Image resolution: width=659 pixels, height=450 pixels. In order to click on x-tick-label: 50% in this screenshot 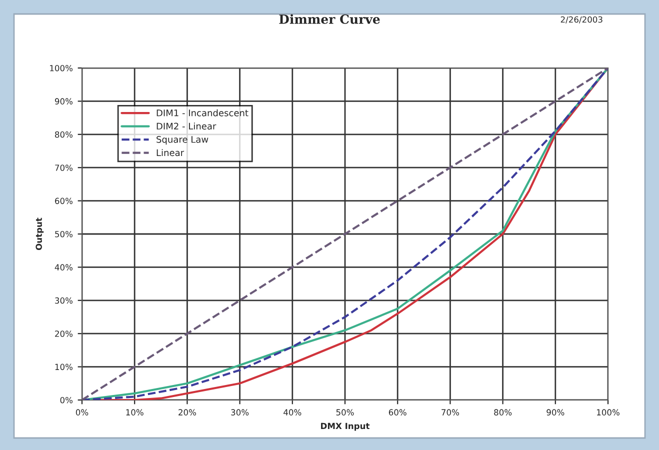, I will do `click(345, 412)`.